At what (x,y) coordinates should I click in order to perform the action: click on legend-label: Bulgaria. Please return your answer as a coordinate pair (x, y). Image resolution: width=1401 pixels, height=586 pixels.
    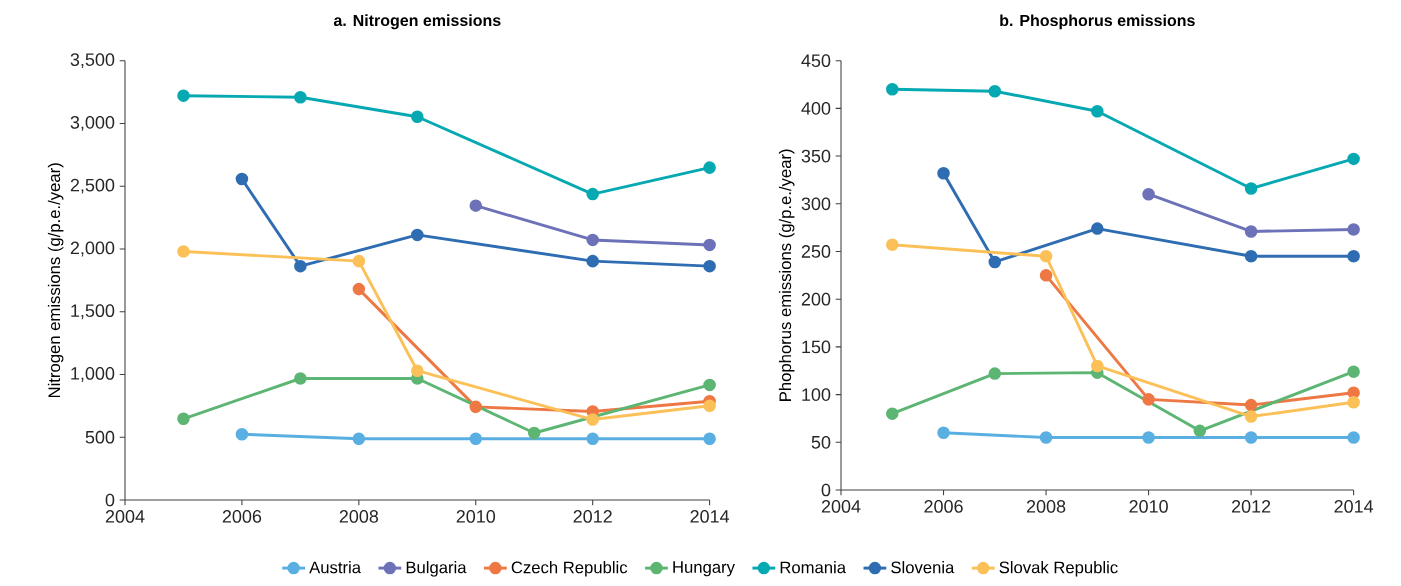
    Looking at the image, I should click on (436, 569).